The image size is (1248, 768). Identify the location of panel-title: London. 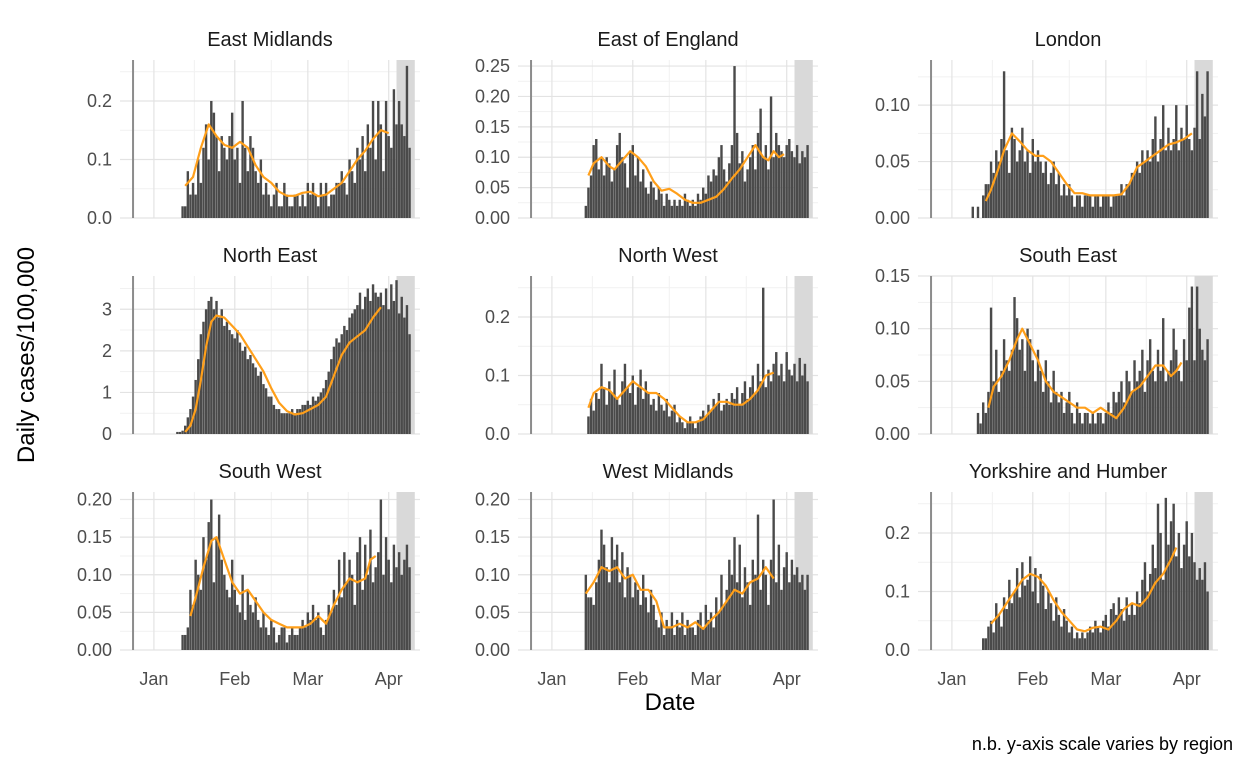
(1068, 40).